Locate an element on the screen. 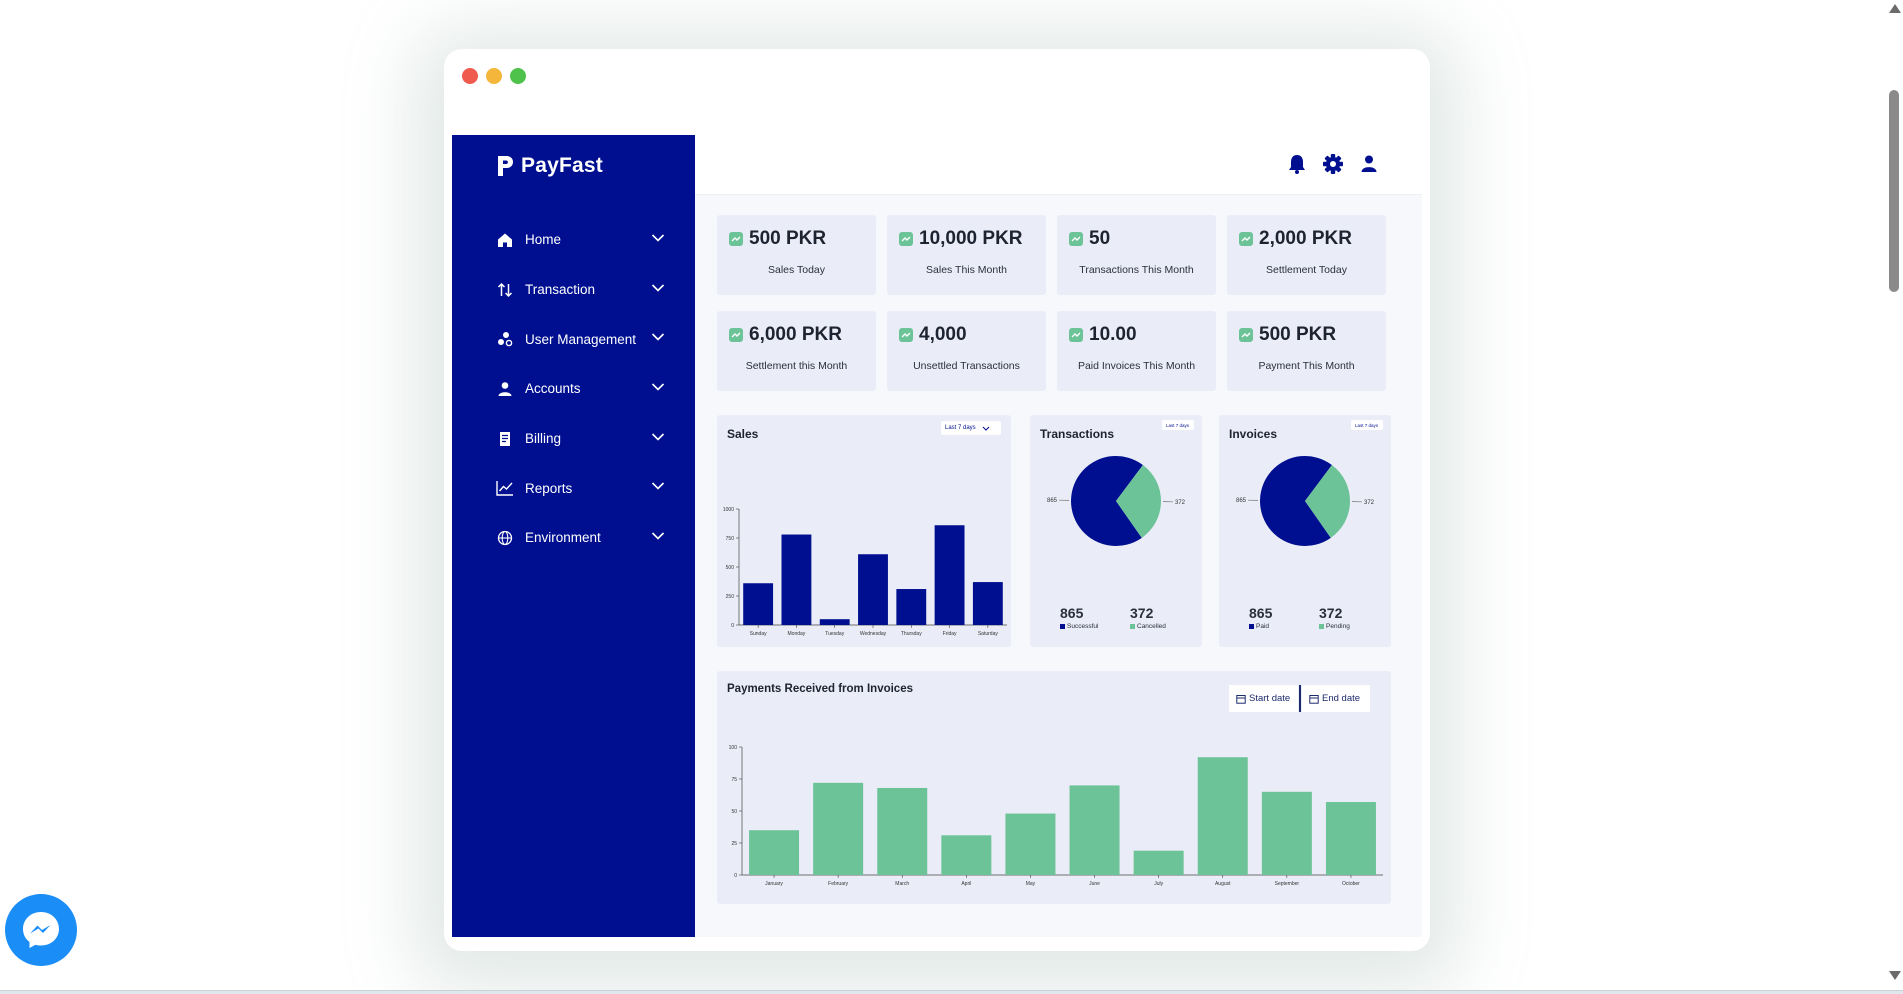 The image size is (1903, 994). messenger-icon is located at coordinates (41, 930).